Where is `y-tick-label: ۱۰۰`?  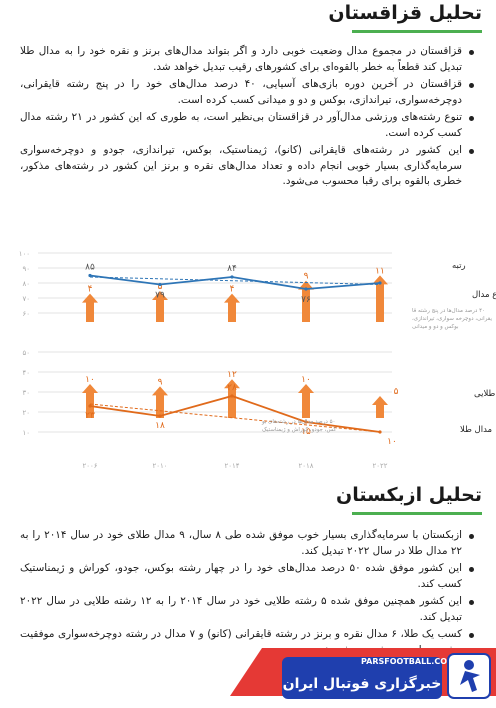
y-tick-label: ۱۰۰ is located at coordinates (24, 254).